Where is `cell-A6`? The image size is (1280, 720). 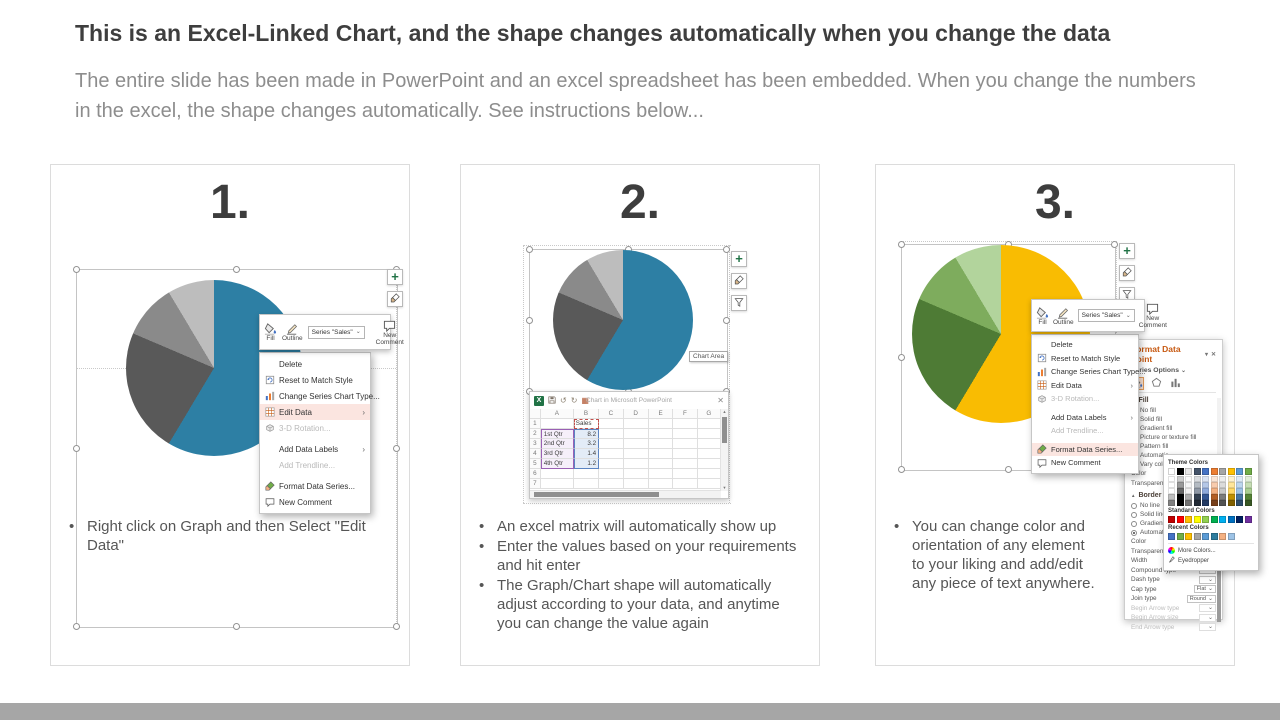
cell-A6 is located at coordinates (557, 474).